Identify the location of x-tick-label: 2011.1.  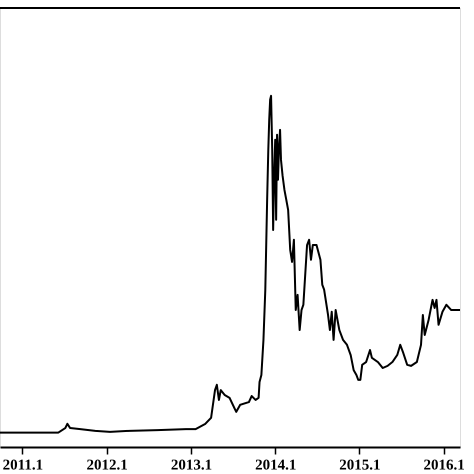
(23, 466).